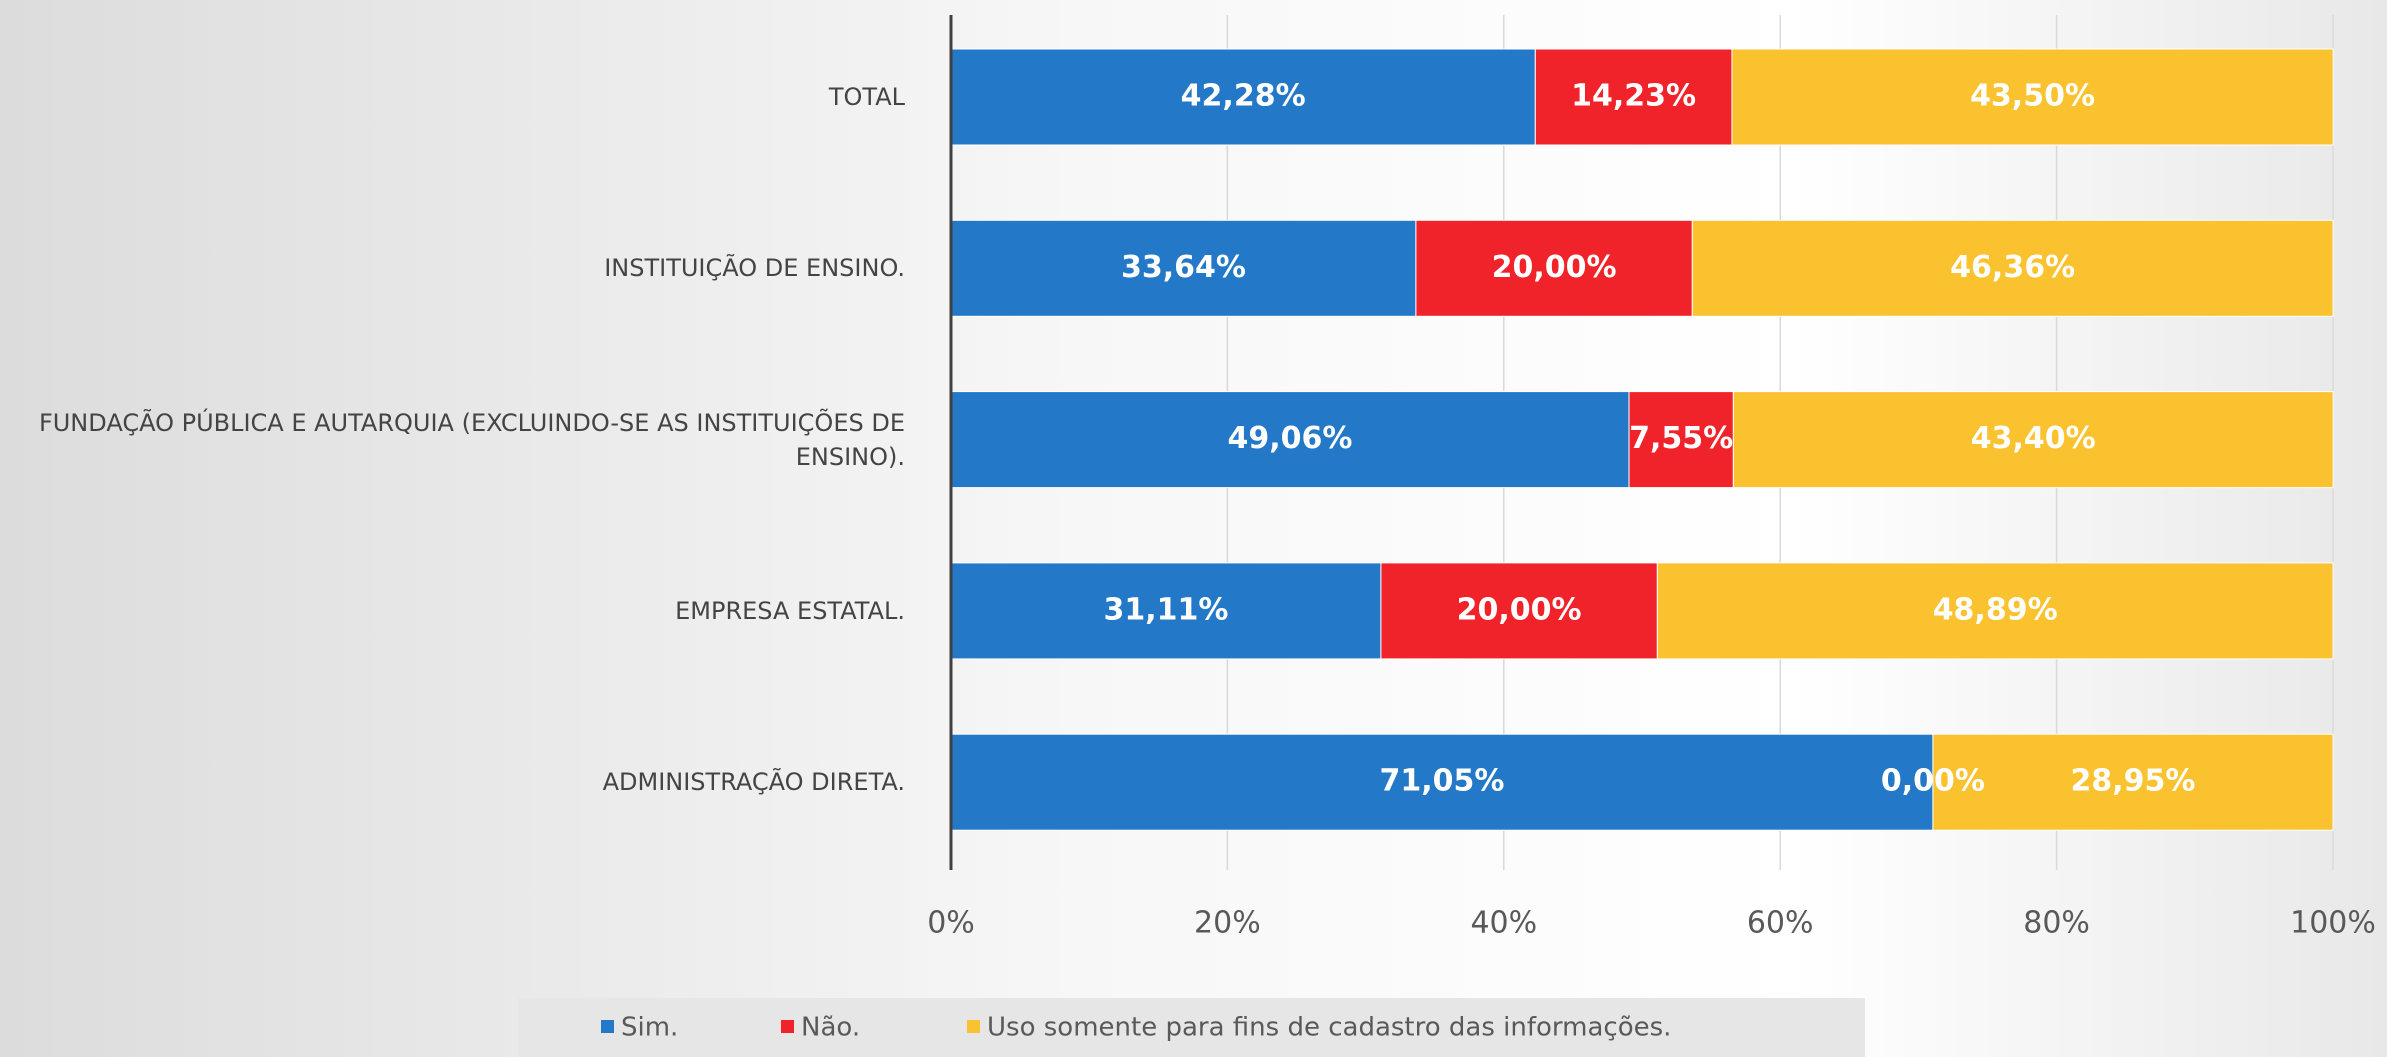 Image resolution: width=2387 pixels, height=1057 pixels. I want to click on value-label: 28,95%, so click(2132, 781).